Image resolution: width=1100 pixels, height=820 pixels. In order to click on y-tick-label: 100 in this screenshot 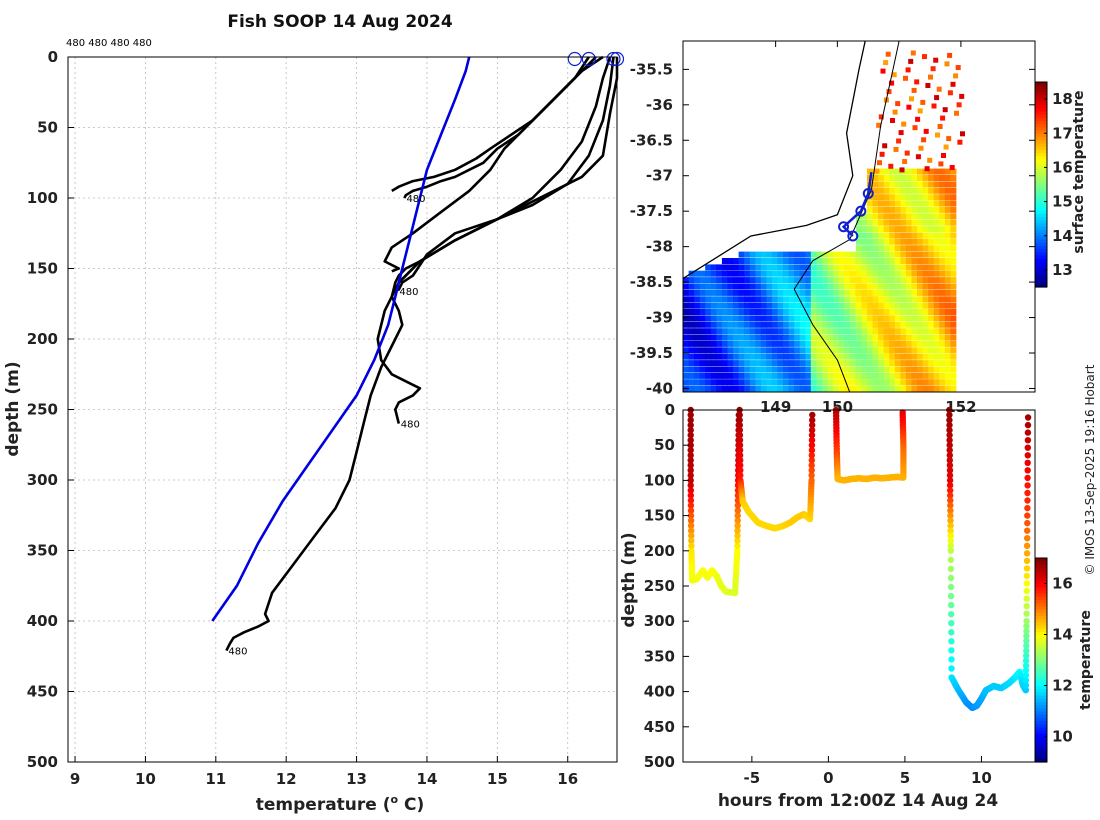, I will do `click(42, 198)`.